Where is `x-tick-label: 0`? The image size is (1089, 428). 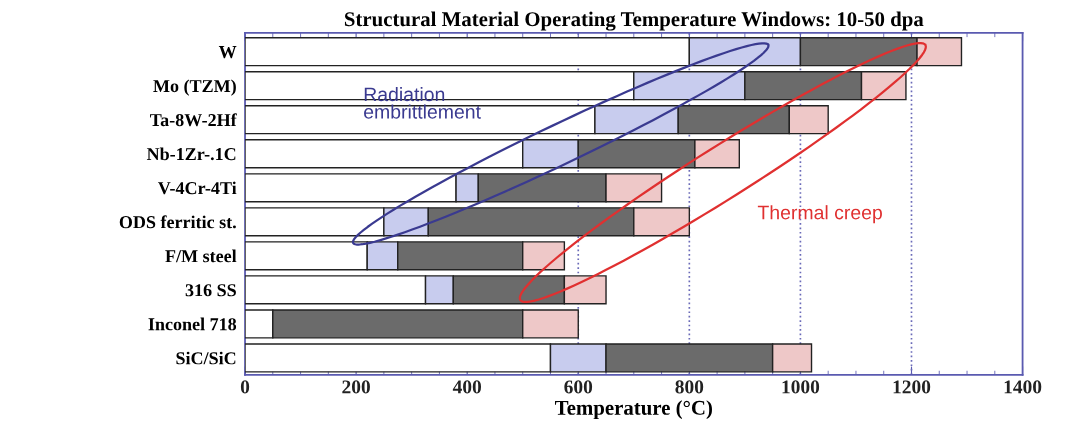
x-tick-label: 0 is located at coordinates (245, 387).